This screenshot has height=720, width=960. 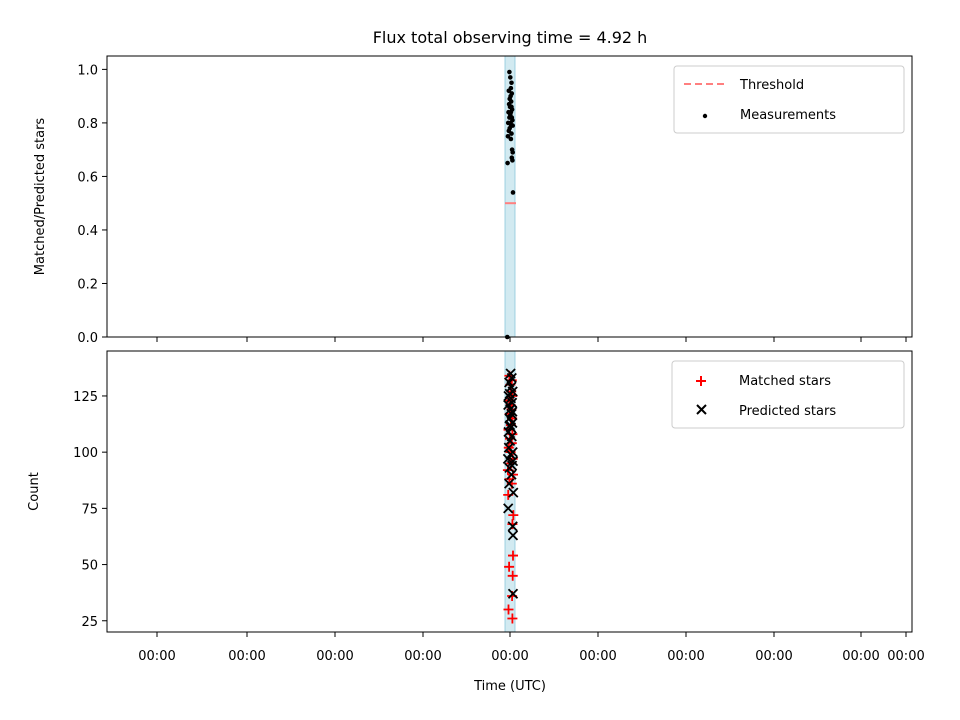 I want to click on count-marks, so click(x=510, y=496).